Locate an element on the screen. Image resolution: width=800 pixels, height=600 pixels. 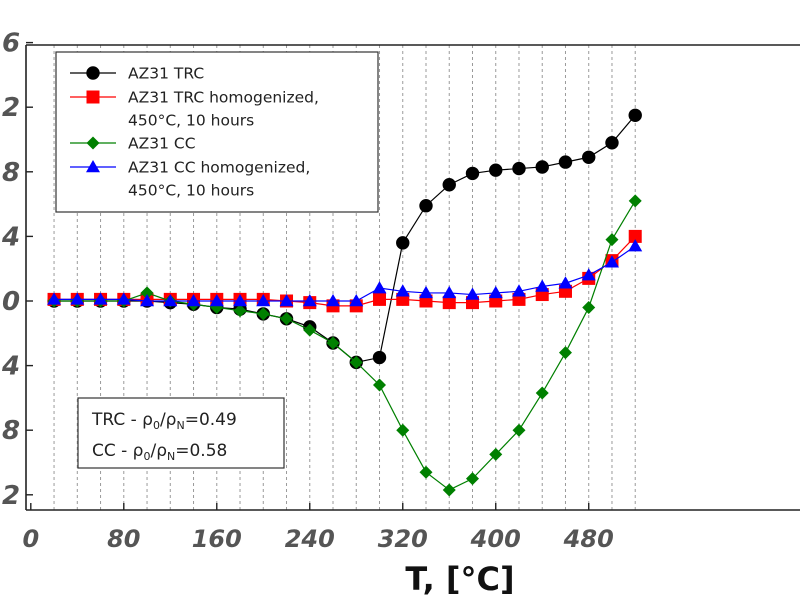
legend-box is located at coordinates (217, 132).